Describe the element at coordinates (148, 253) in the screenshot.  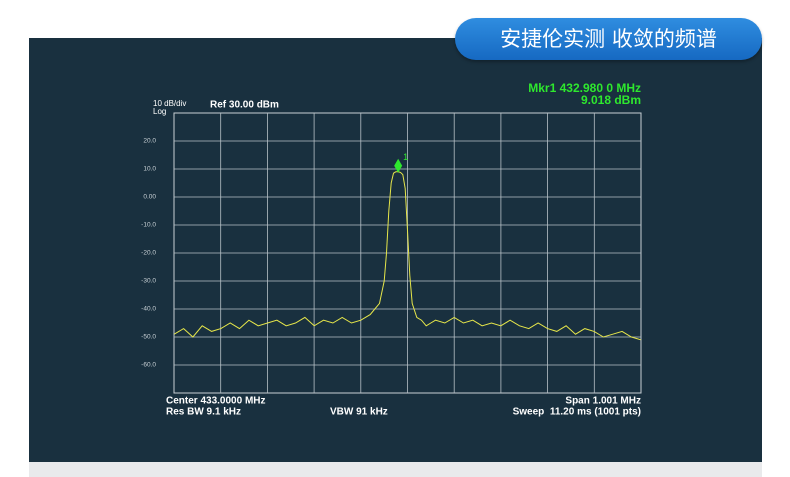
I see `y-tick-label: -20.0` at that location.